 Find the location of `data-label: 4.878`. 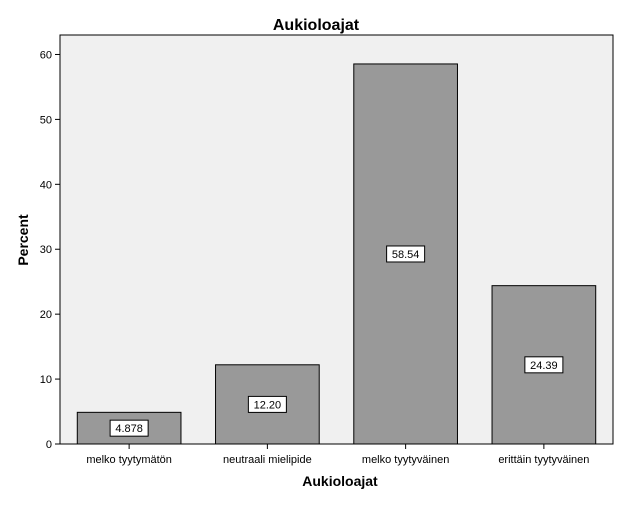

data-label: 4.878 is located at coordinates (129, 429).